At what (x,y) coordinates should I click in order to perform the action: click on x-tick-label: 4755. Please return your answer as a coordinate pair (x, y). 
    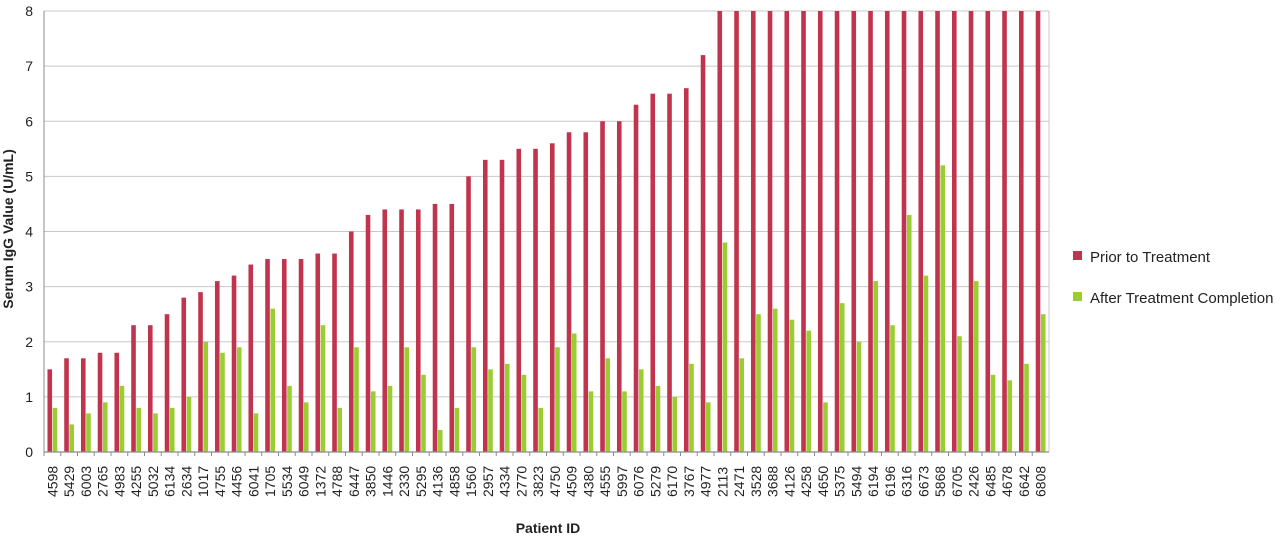
    Looking at the image, I should click on (220, 481).